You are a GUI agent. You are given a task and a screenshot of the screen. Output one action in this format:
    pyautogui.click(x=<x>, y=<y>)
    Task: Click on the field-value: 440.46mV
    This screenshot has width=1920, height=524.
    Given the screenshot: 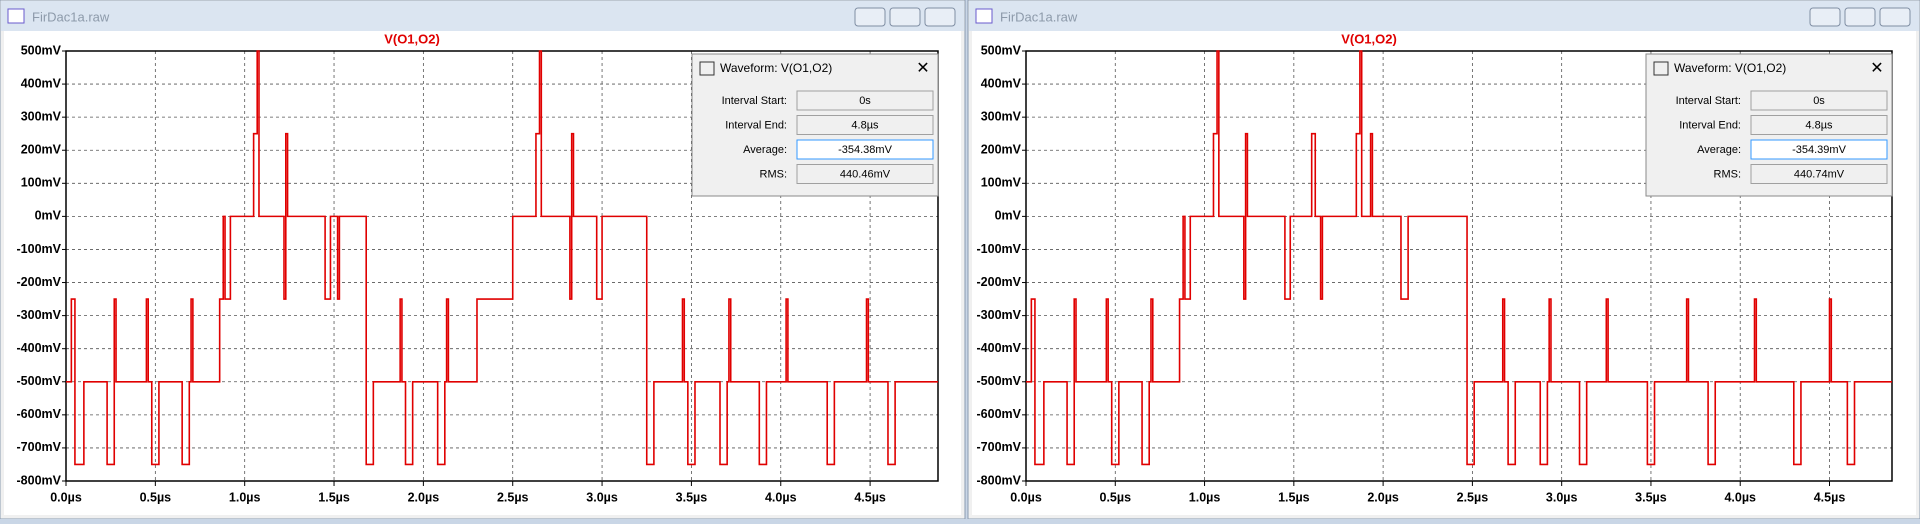 What is the action you would take?
    pyautogui.click(x=865, y=174)
    